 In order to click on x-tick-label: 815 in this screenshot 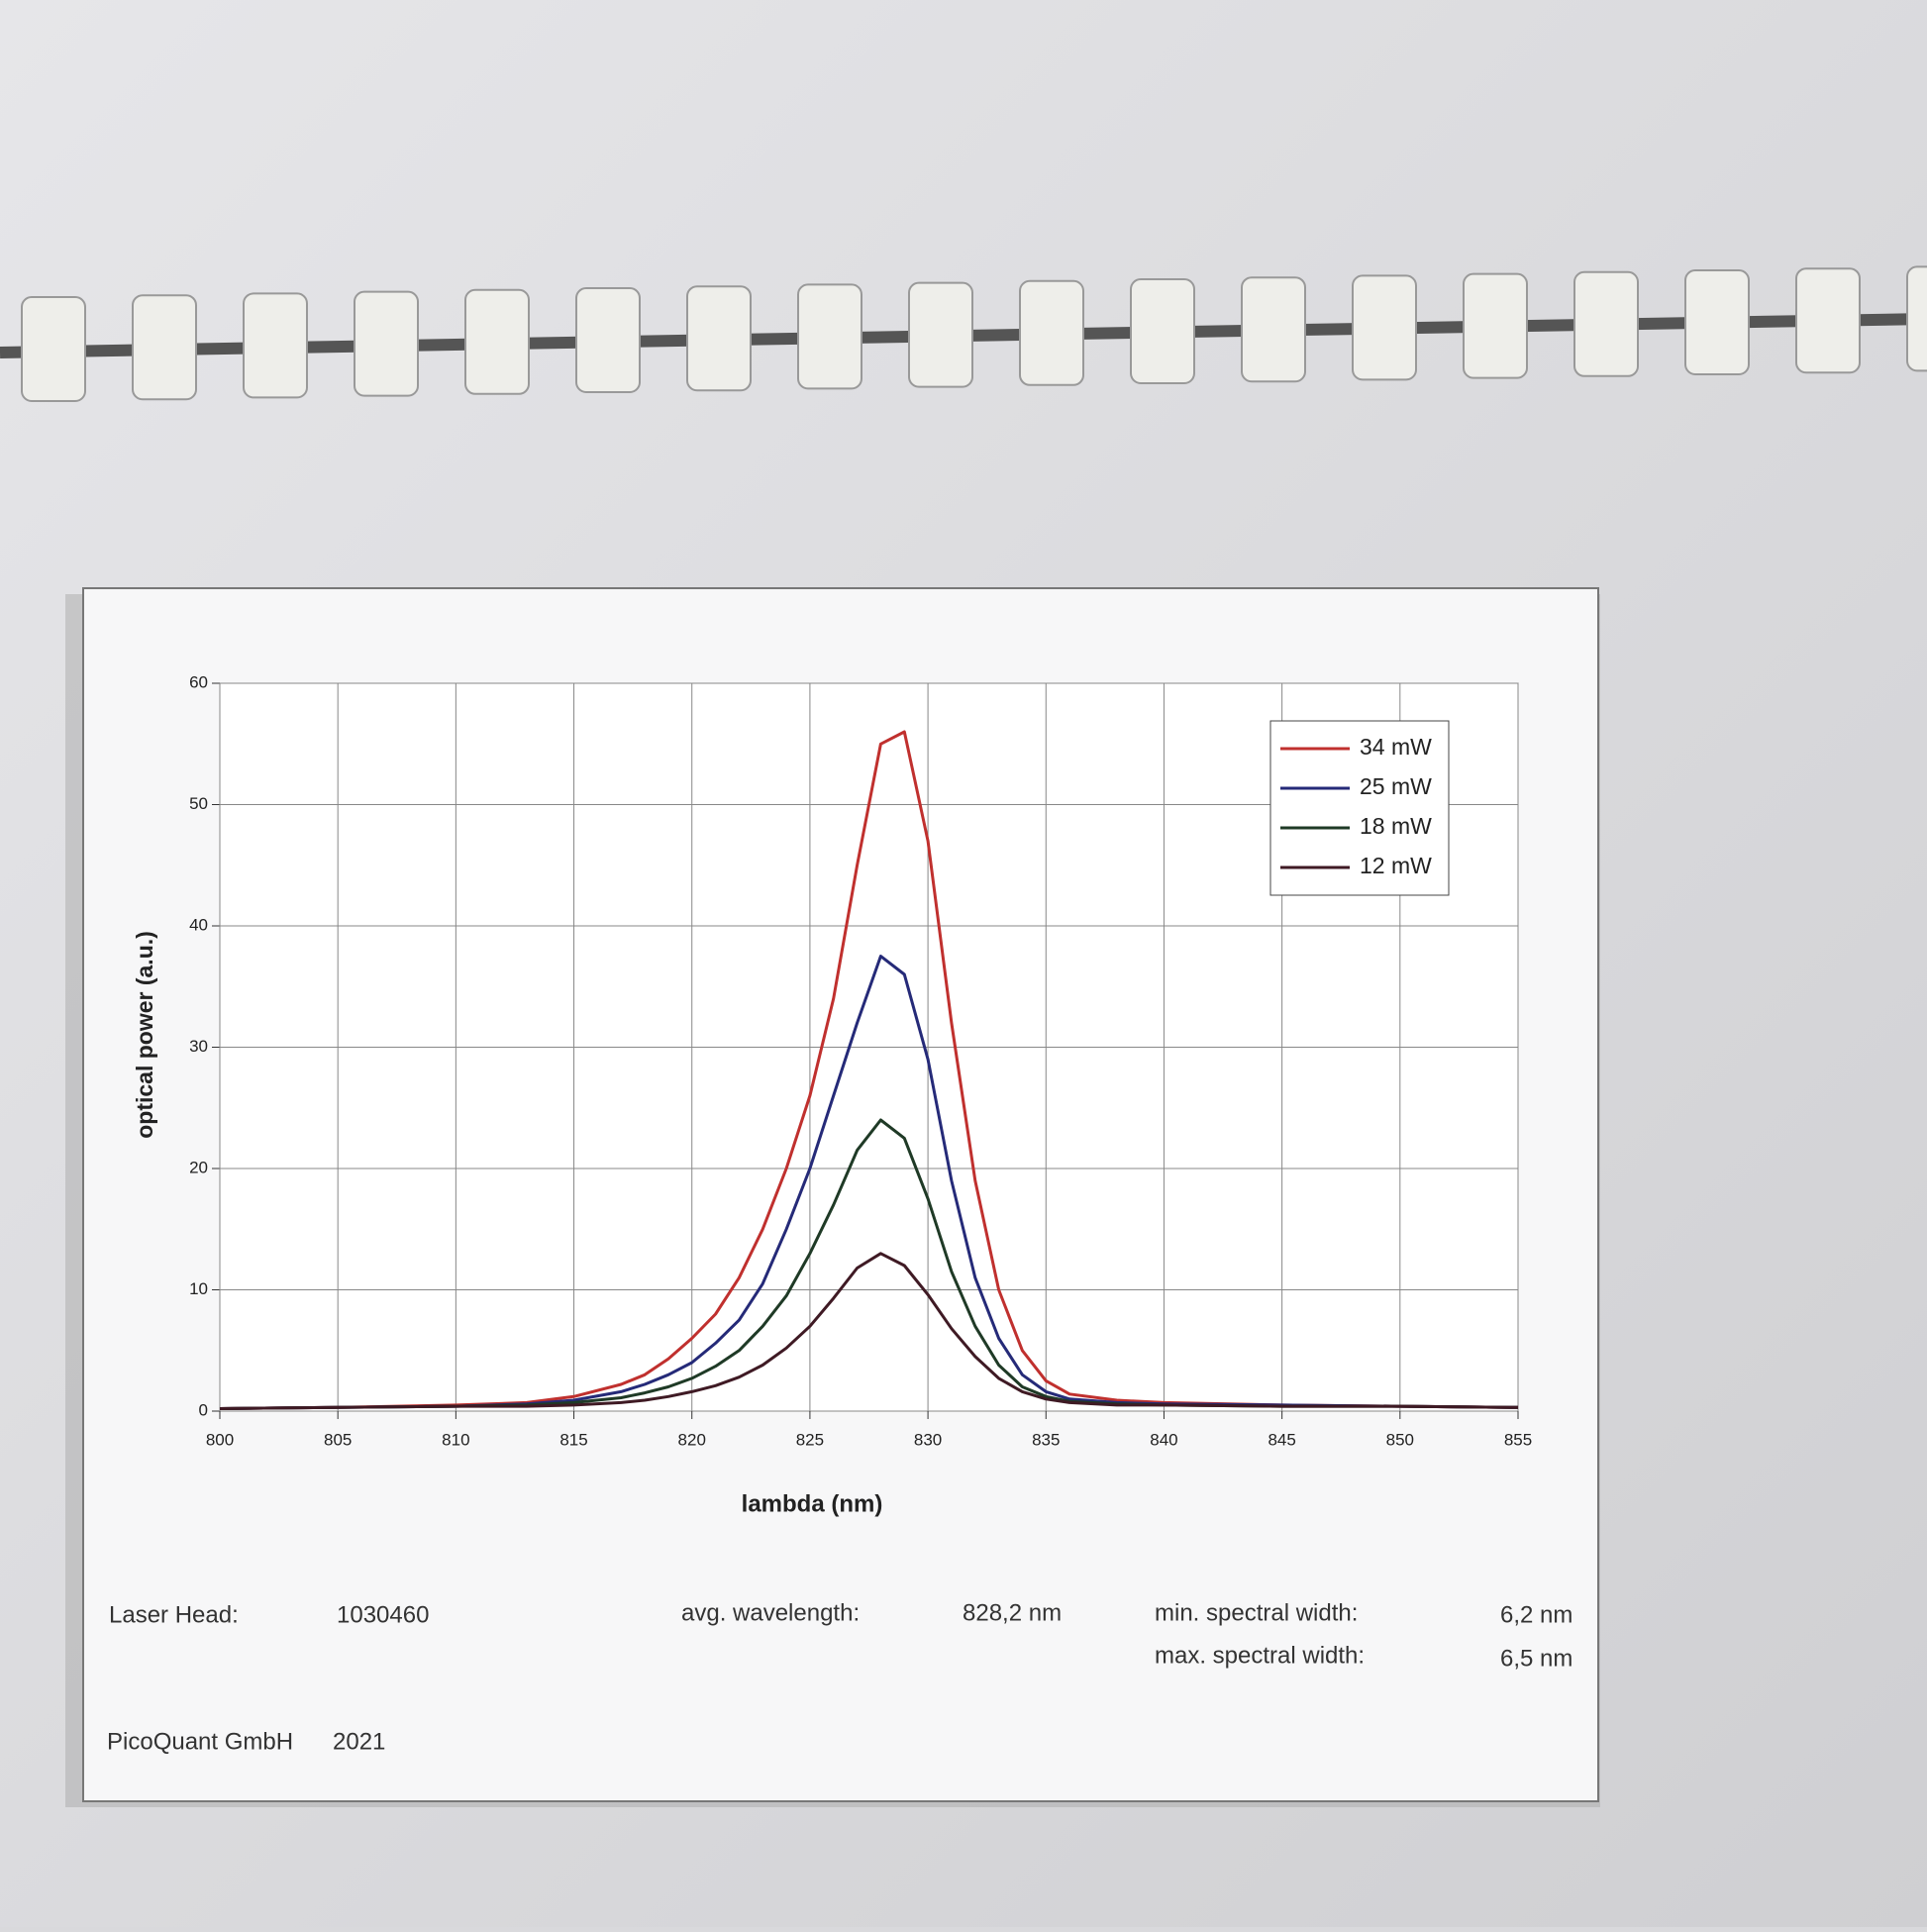, I will do `click(573, 1439)`.